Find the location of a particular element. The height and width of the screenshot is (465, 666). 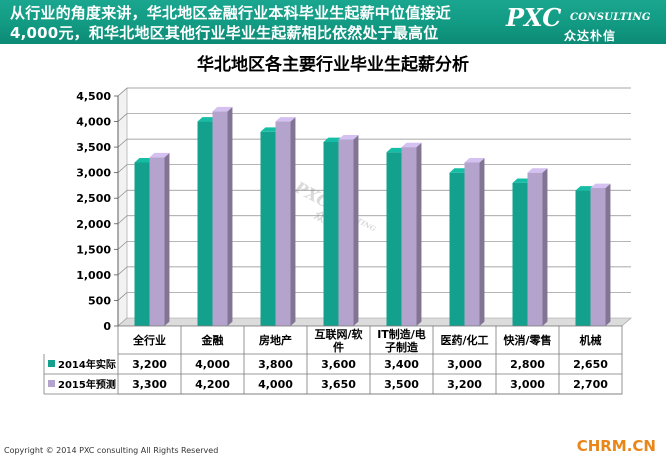

category-label: IT制造/电 is located at coordinates (401, 334).